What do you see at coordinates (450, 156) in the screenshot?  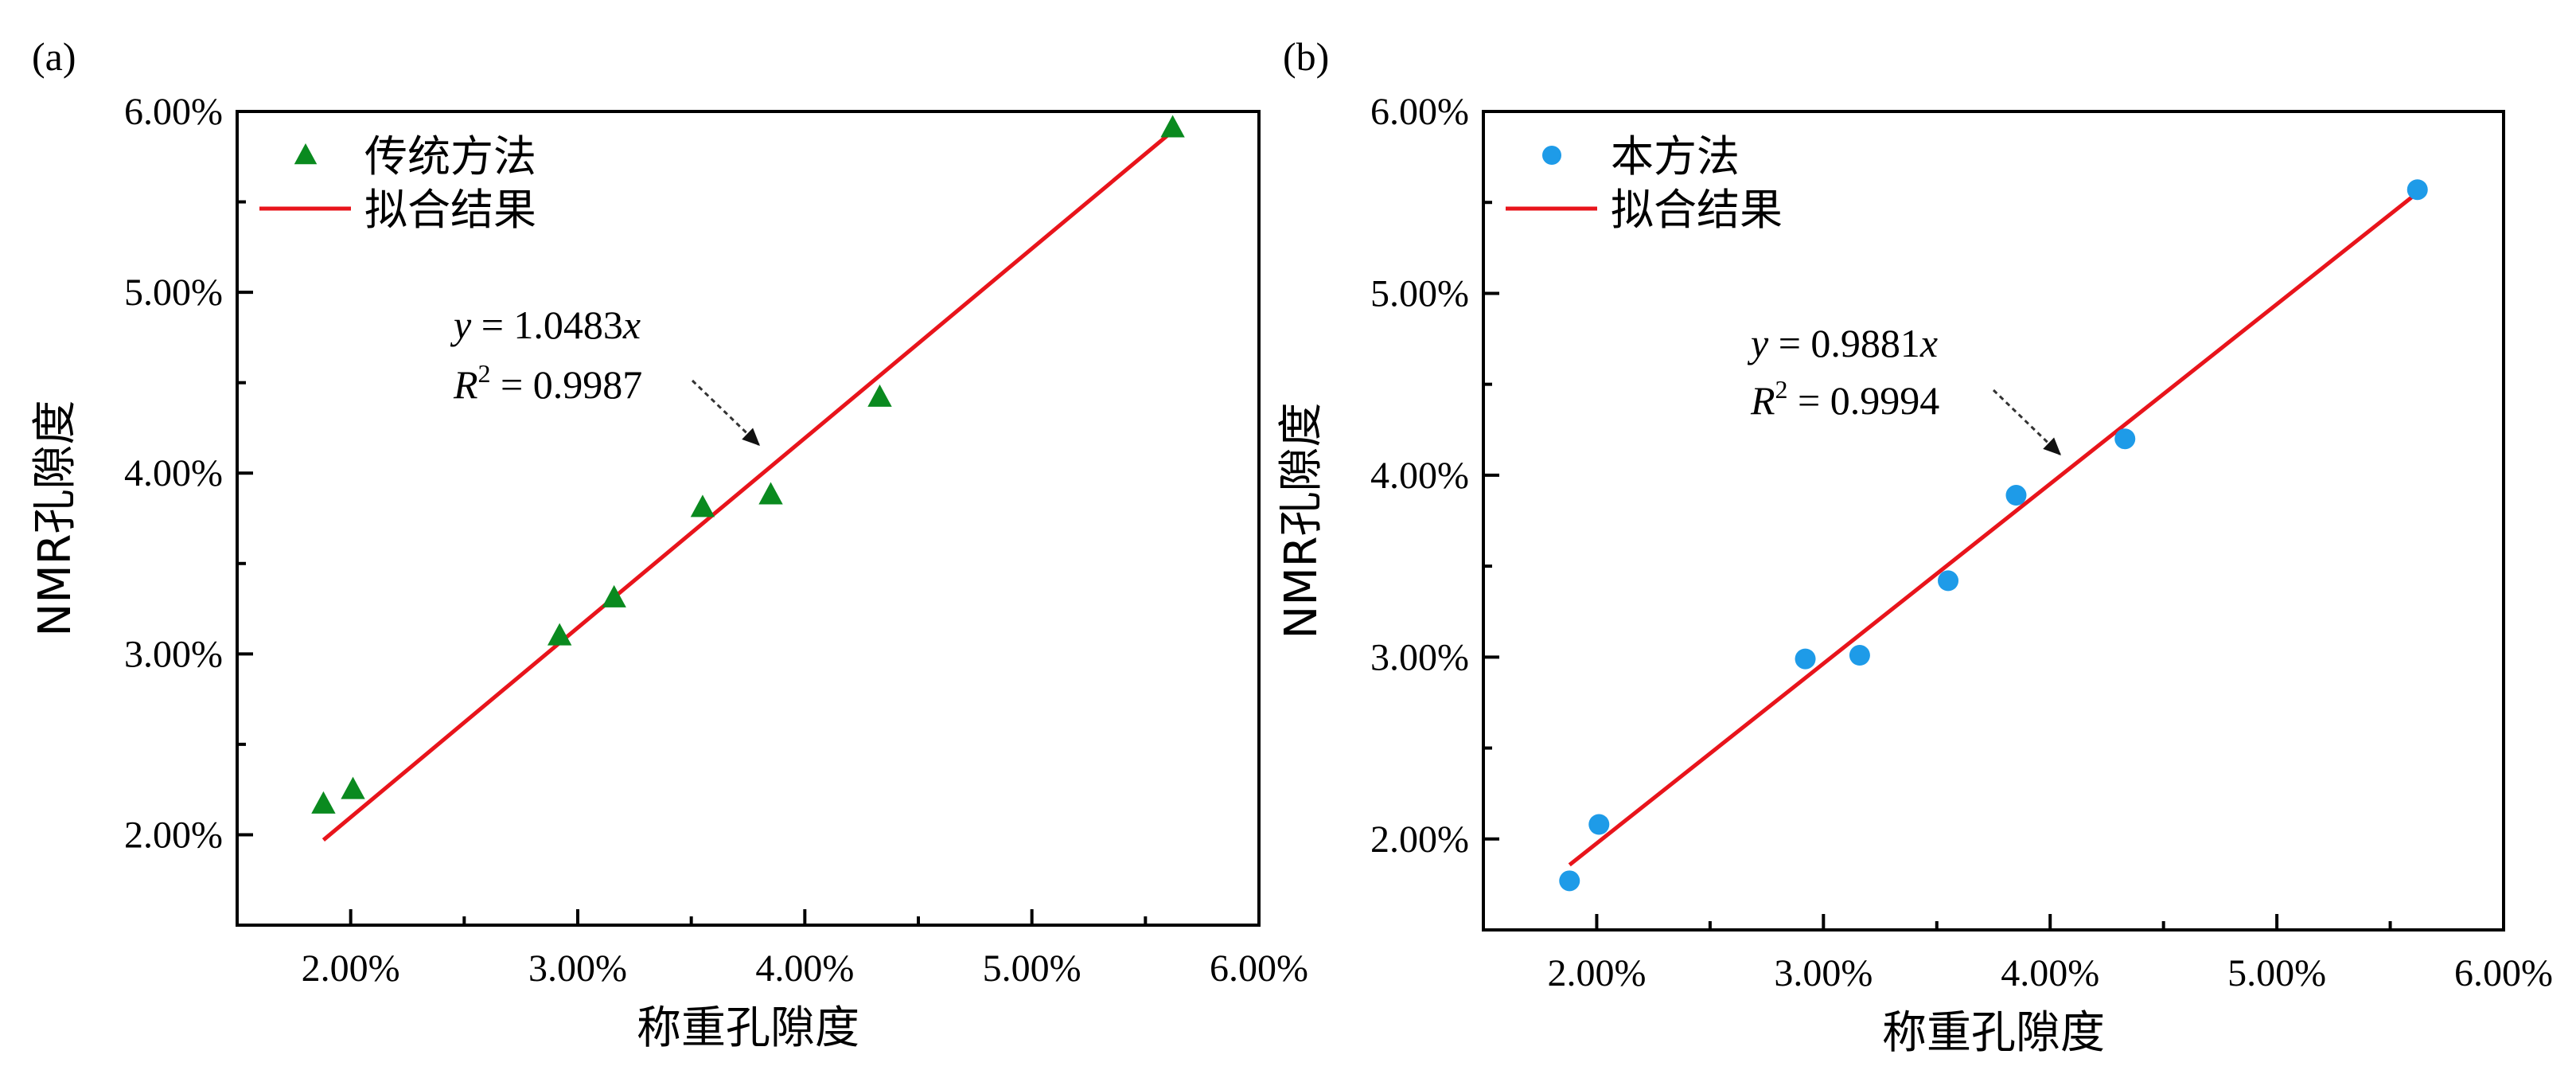 I see `legend-label-marker: 传统方法` at bounding box center [450, 156].